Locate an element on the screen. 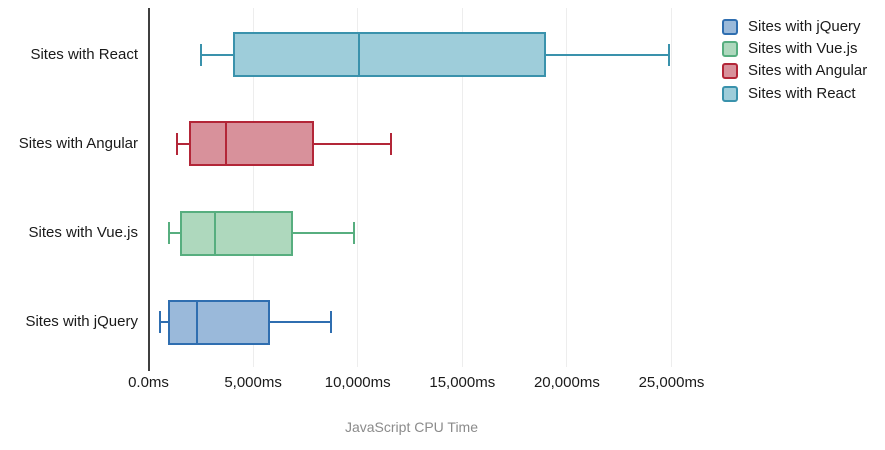 This screenshot has width=885, height=450. legend-item-label: Sites with jQuery is located at coordinates (804, 26).